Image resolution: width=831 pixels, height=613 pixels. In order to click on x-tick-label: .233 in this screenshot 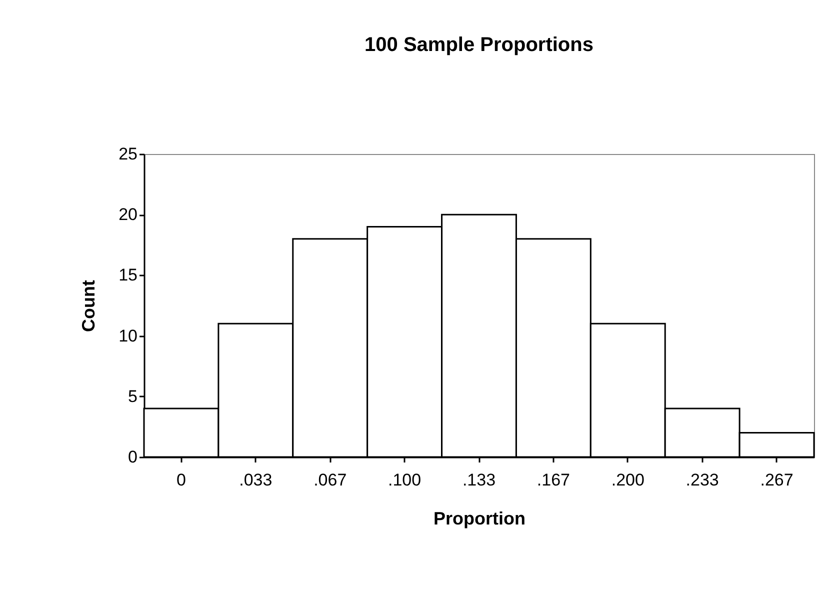, I will do `click(702, 480)`.